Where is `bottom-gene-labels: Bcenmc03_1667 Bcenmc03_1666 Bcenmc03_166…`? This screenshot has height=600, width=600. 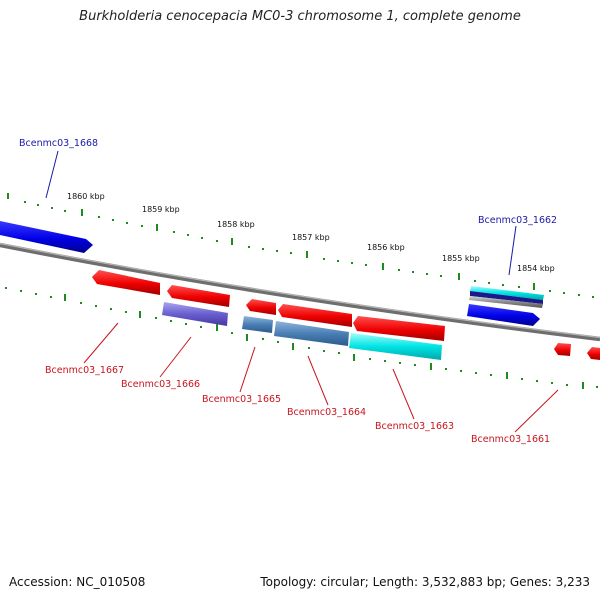 bottom-gene-labels: Bcenmc03_1667 Bcenmc03_1666 Bcenmc03_166… is located at coordinates (297, 405).